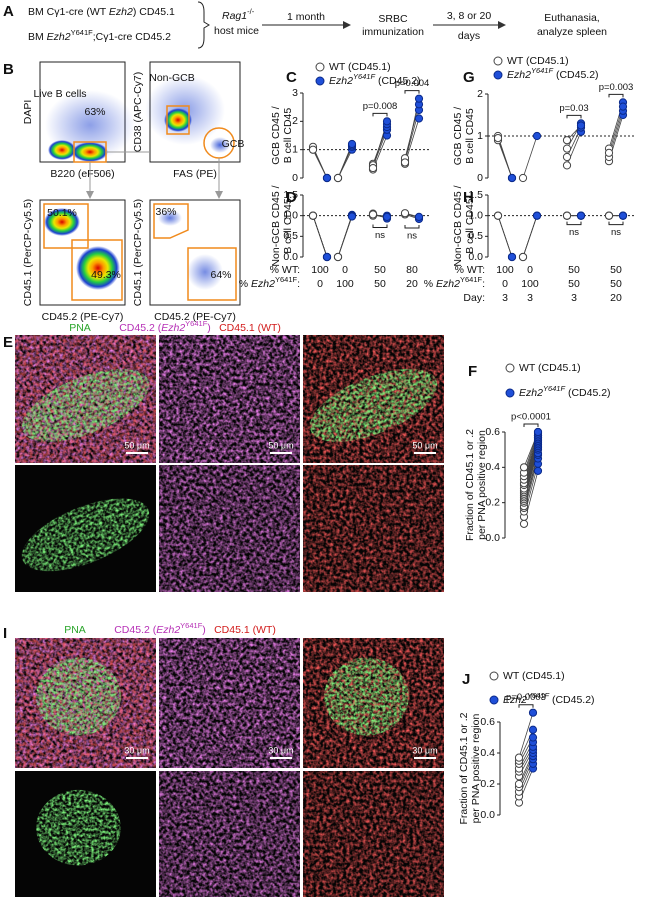 The image size is (654, 900). What do you see at coordinates (154, 12) in the screenshot?
I see `text-part: ) CD45.1` at bounding box center [154, 12].